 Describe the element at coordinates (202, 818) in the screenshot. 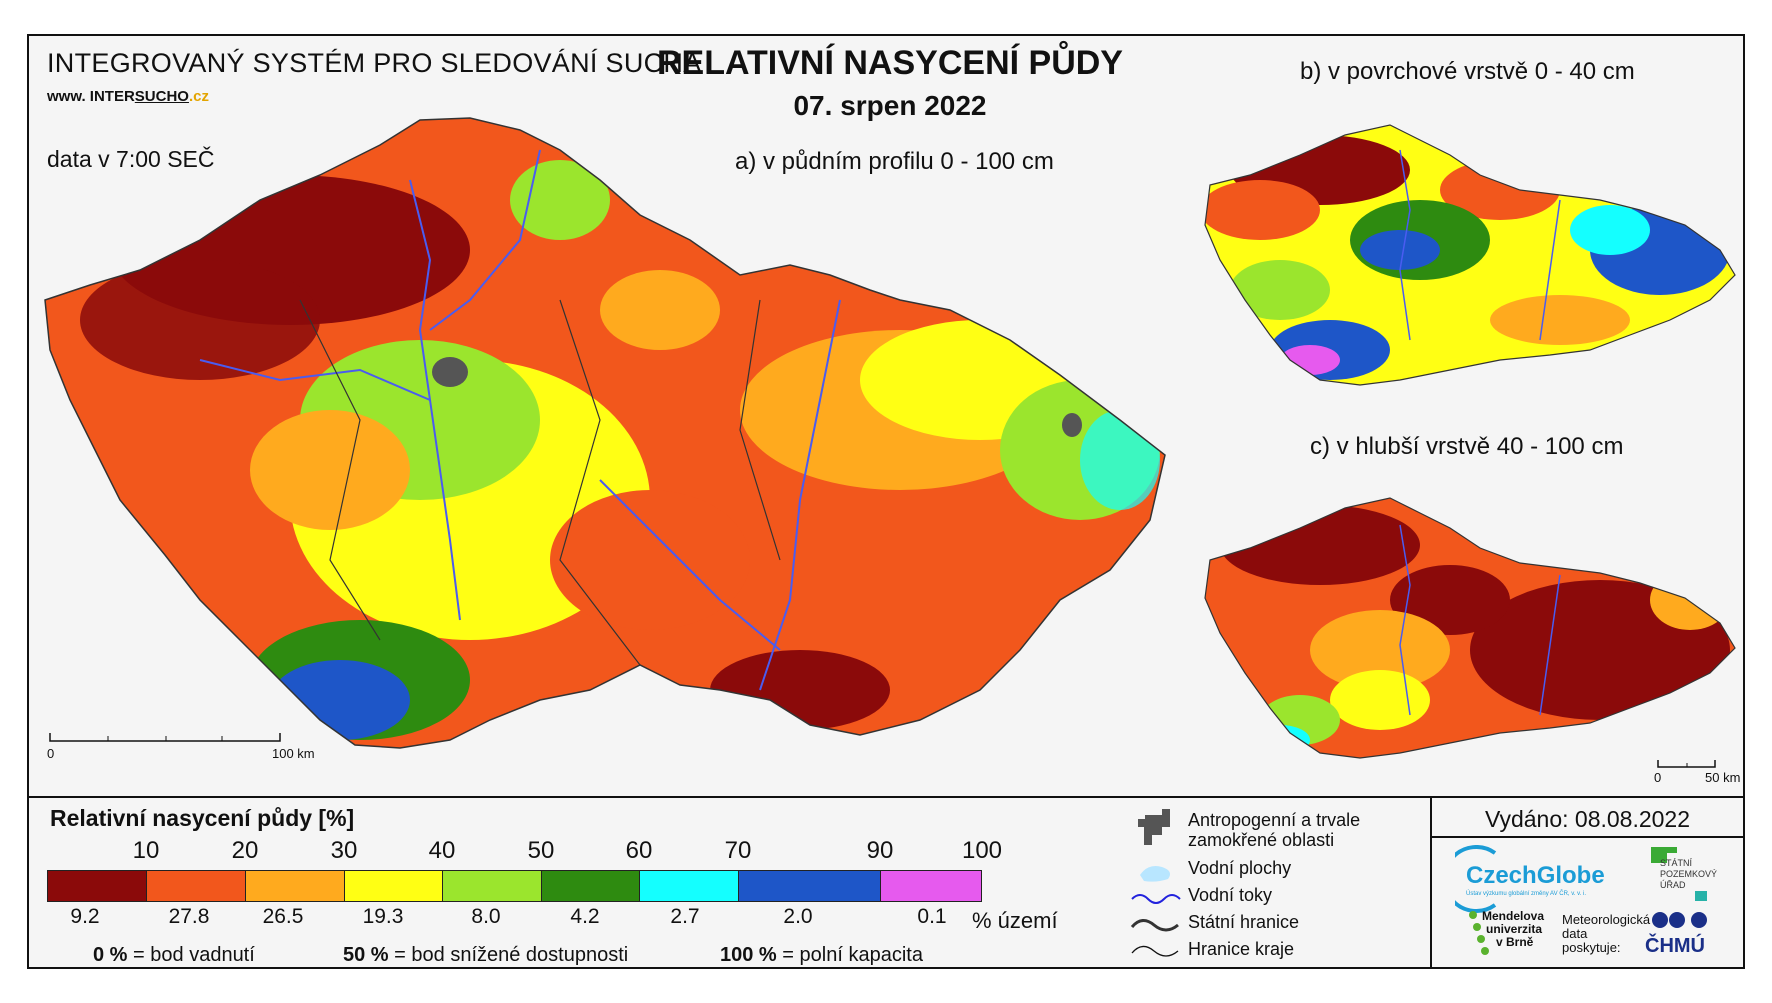

I see `legend-title: Relativní nasycení půdy [%]` at that location.